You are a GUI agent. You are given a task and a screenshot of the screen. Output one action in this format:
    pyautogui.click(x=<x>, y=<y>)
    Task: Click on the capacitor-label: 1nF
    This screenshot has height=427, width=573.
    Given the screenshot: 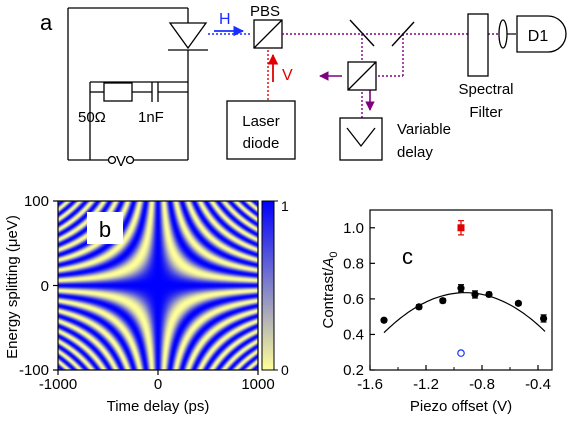 What is the action you would take?
    pyautogui.click(x=151, y=117)
    